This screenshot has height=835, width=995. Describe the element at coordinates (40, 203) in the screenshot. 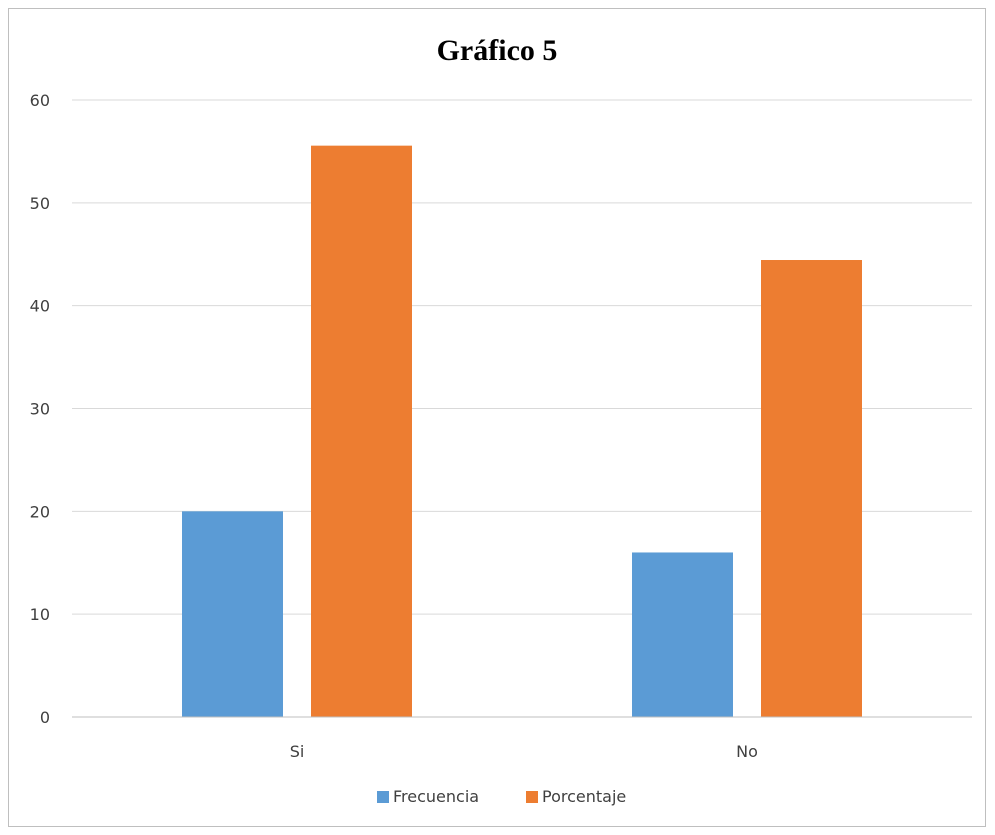

I see `y-tick-label-50: 50` at that location.